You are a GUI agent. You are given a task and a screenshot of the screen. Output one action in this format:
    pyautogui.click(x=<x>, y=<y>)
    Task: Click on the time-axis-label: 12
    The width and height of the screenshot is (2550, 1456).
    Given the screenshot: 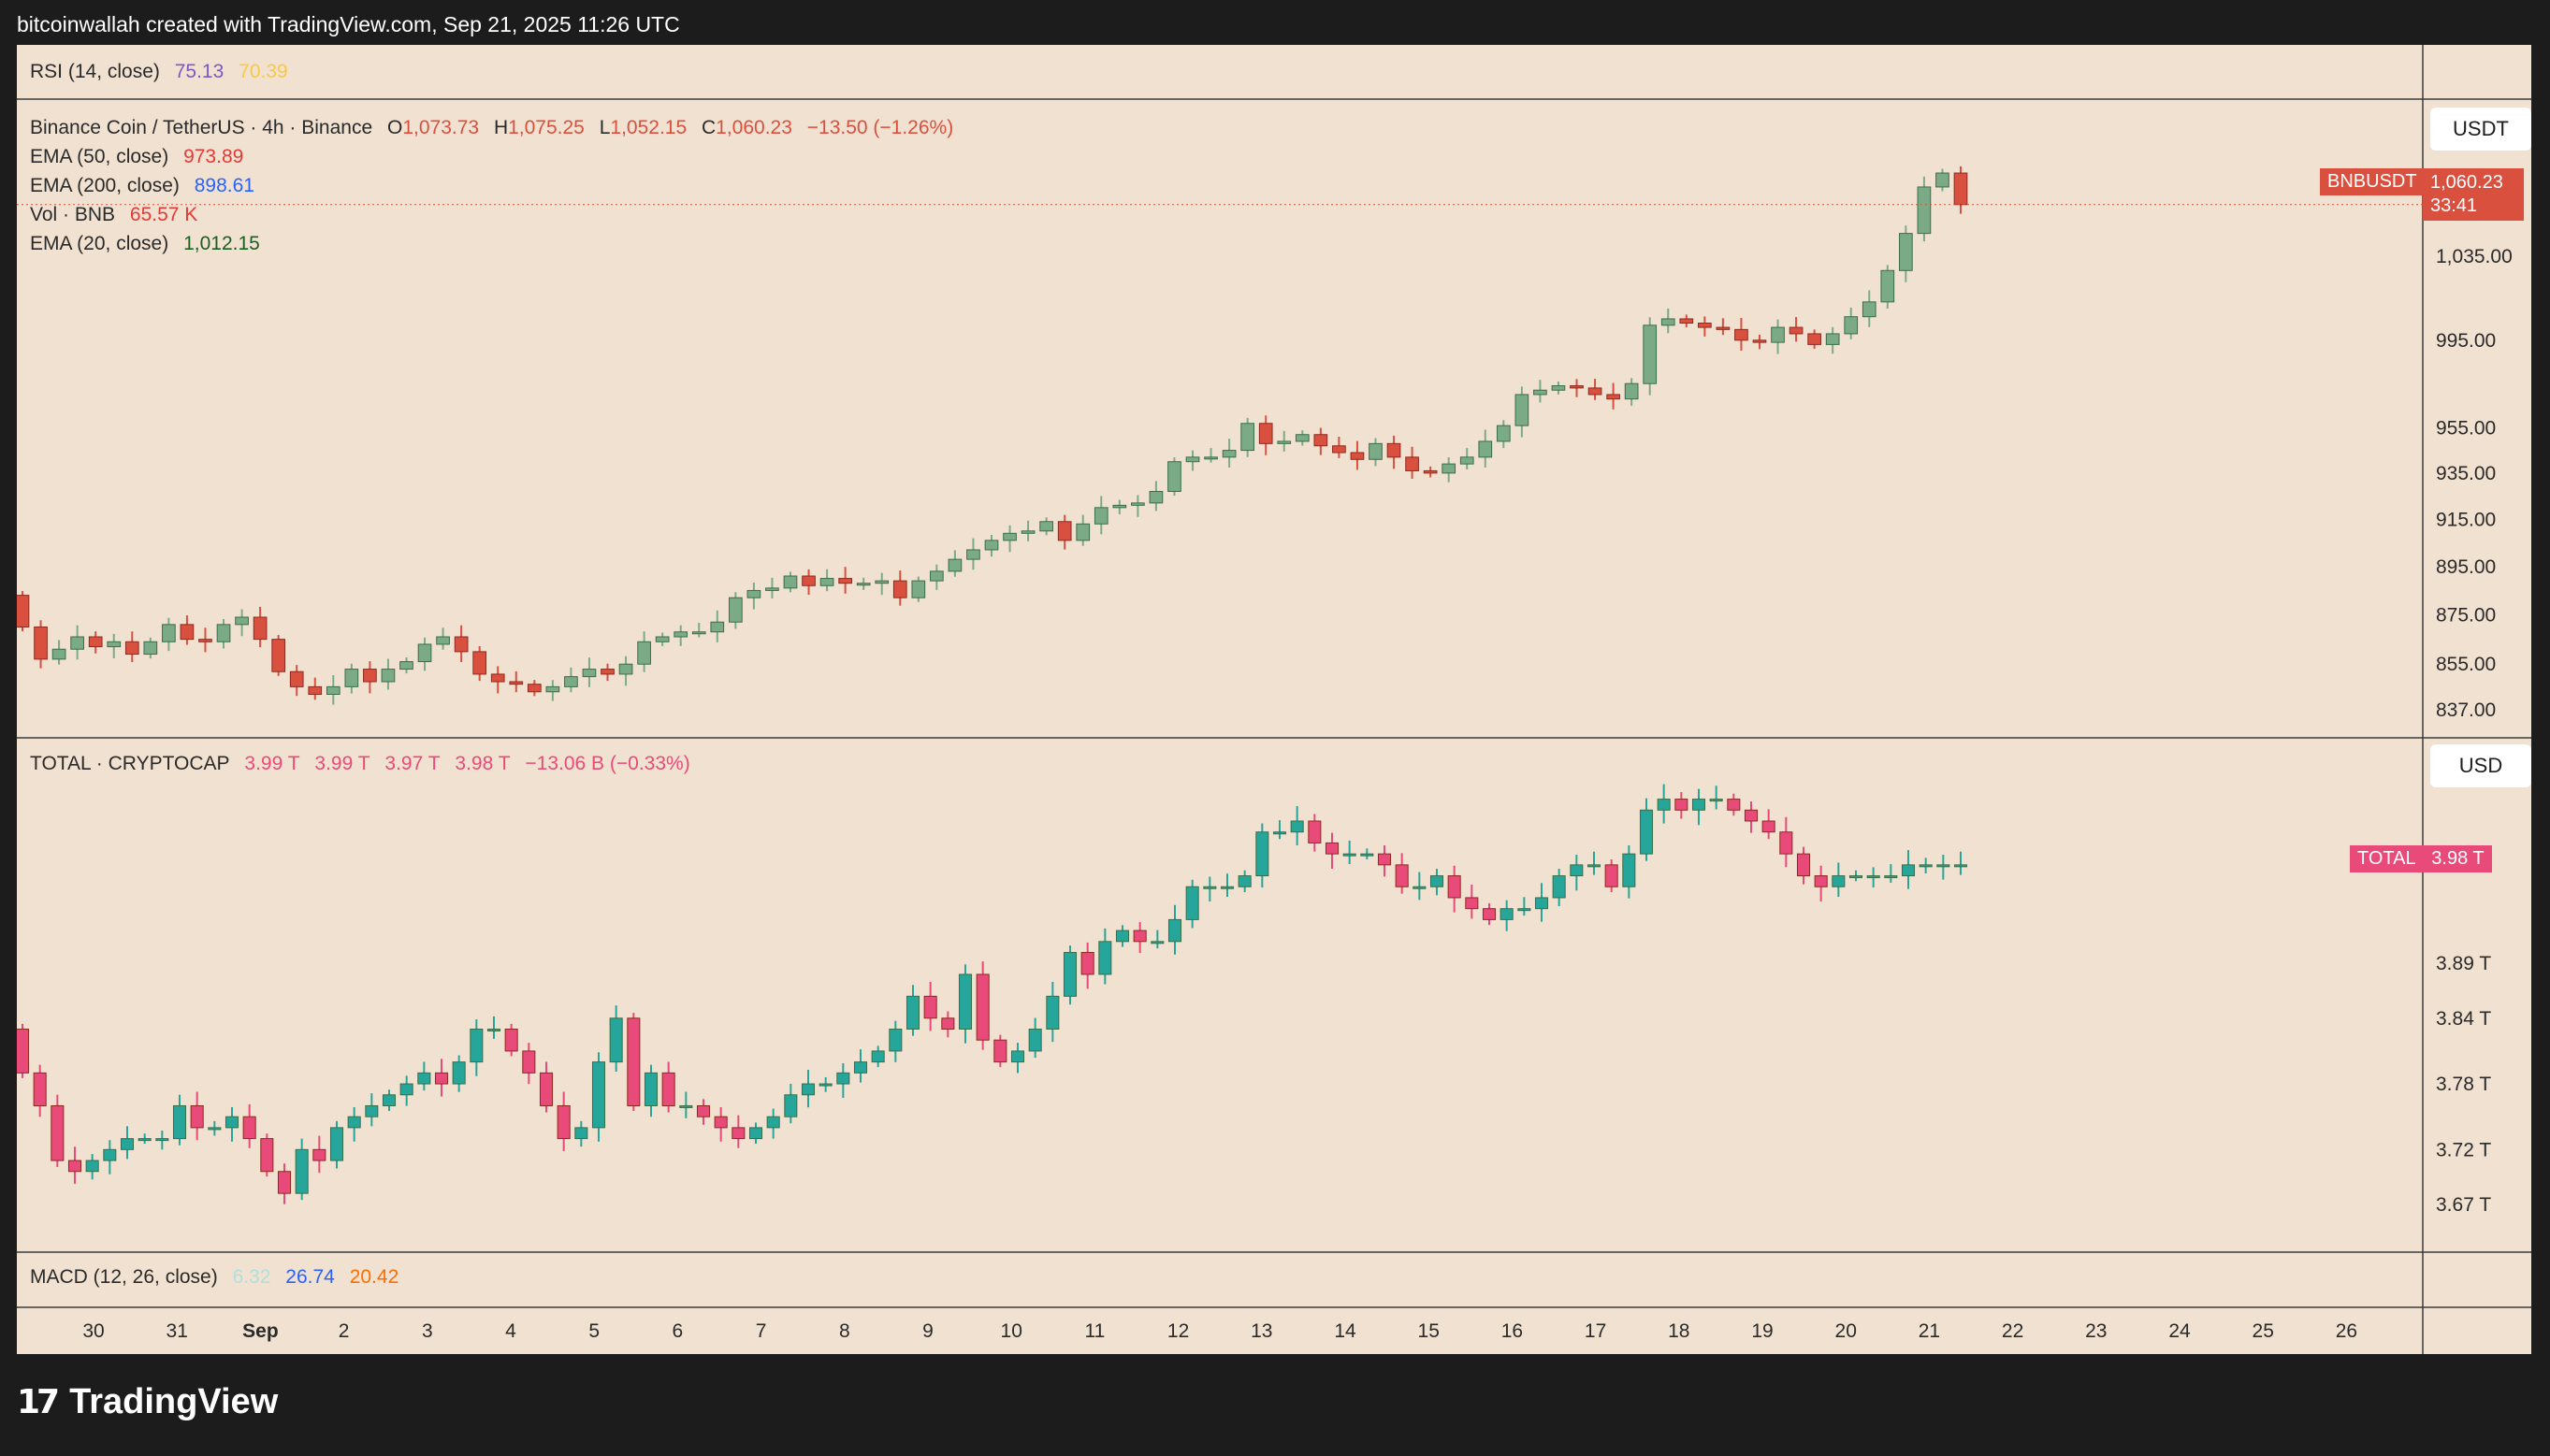 What is the action you would take?
    pyautogui.click(x=1178, y=1331)
    